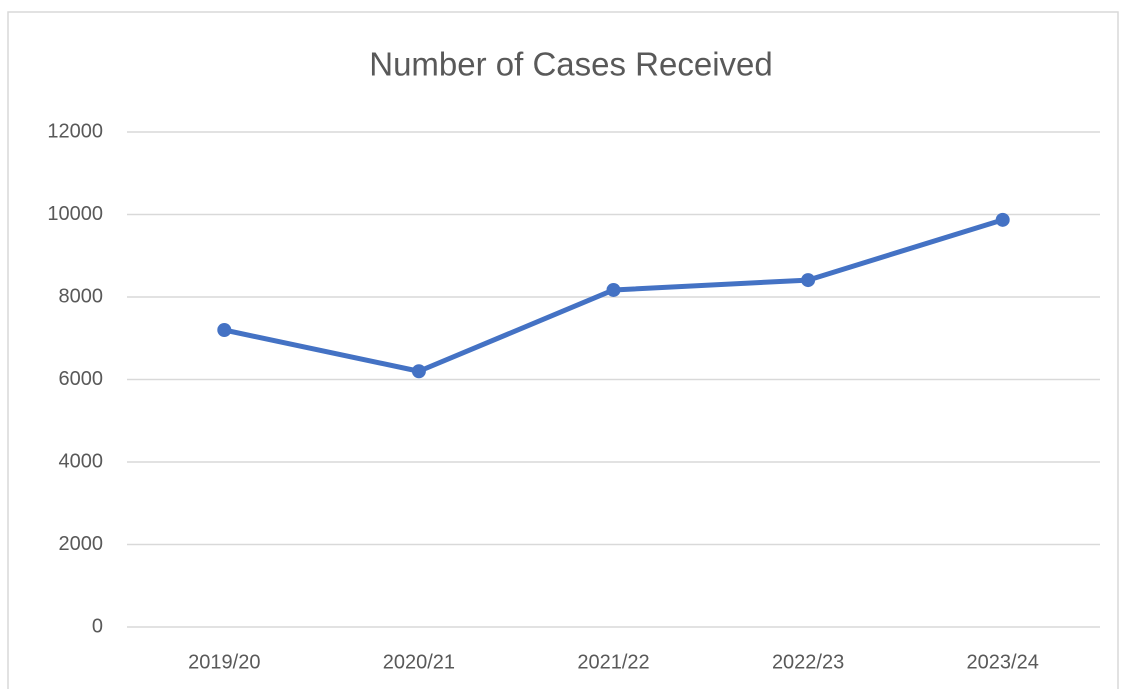  I want to click on chart-title: Number of Cases Received, so click(571, 64).